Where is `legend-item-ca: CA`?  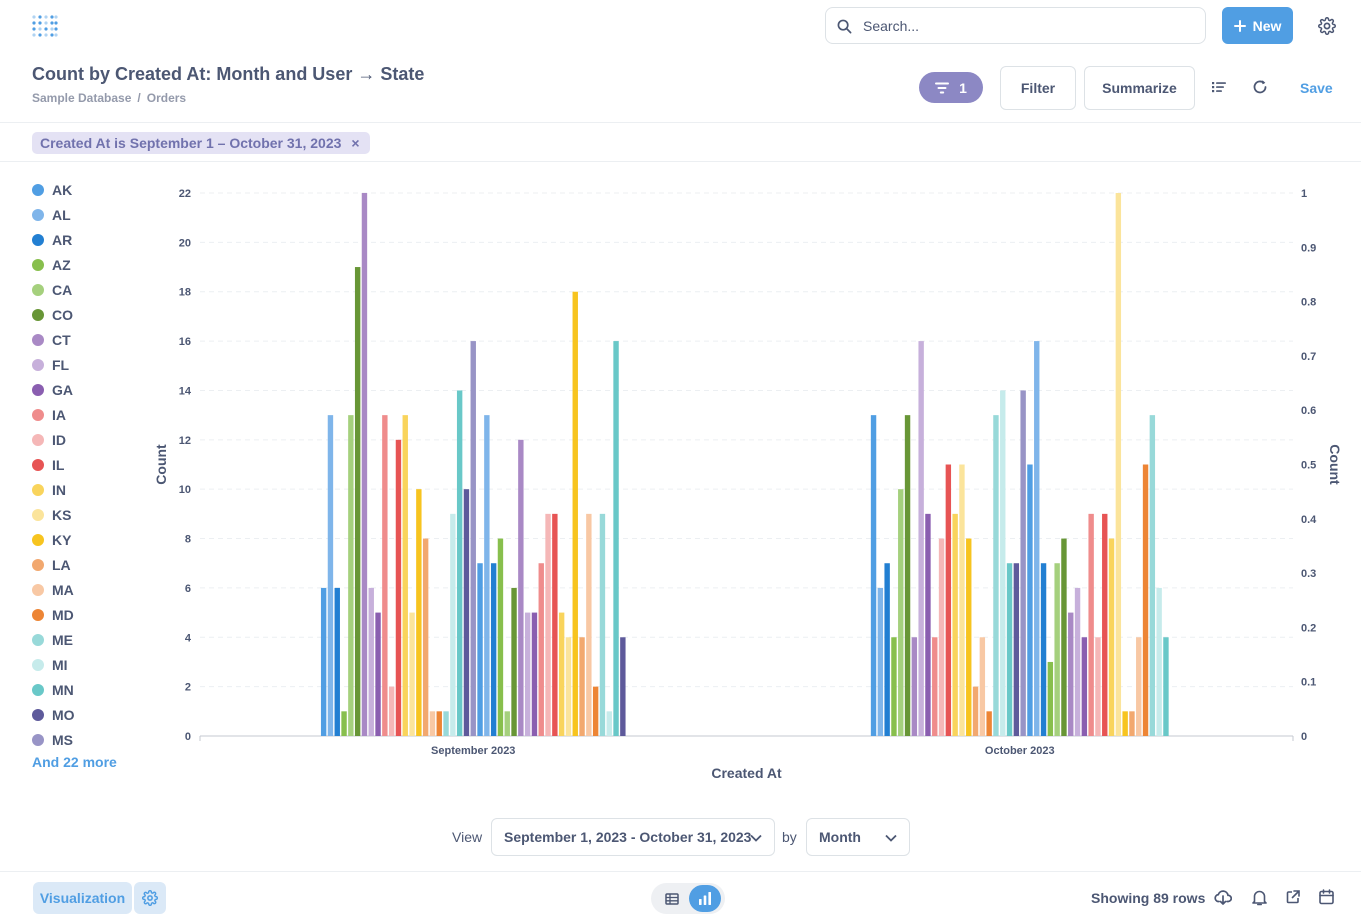
legend-item-ca: CA is located at coordinates (92, 289).